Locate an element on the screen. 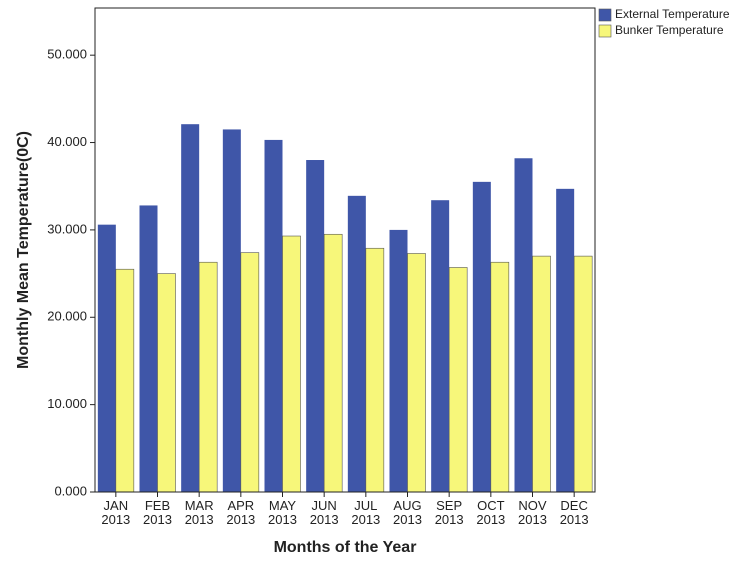 This screenshot has height=561, width=749. x-tick-label: MAY 2013 is located at coordinates (282, 512).